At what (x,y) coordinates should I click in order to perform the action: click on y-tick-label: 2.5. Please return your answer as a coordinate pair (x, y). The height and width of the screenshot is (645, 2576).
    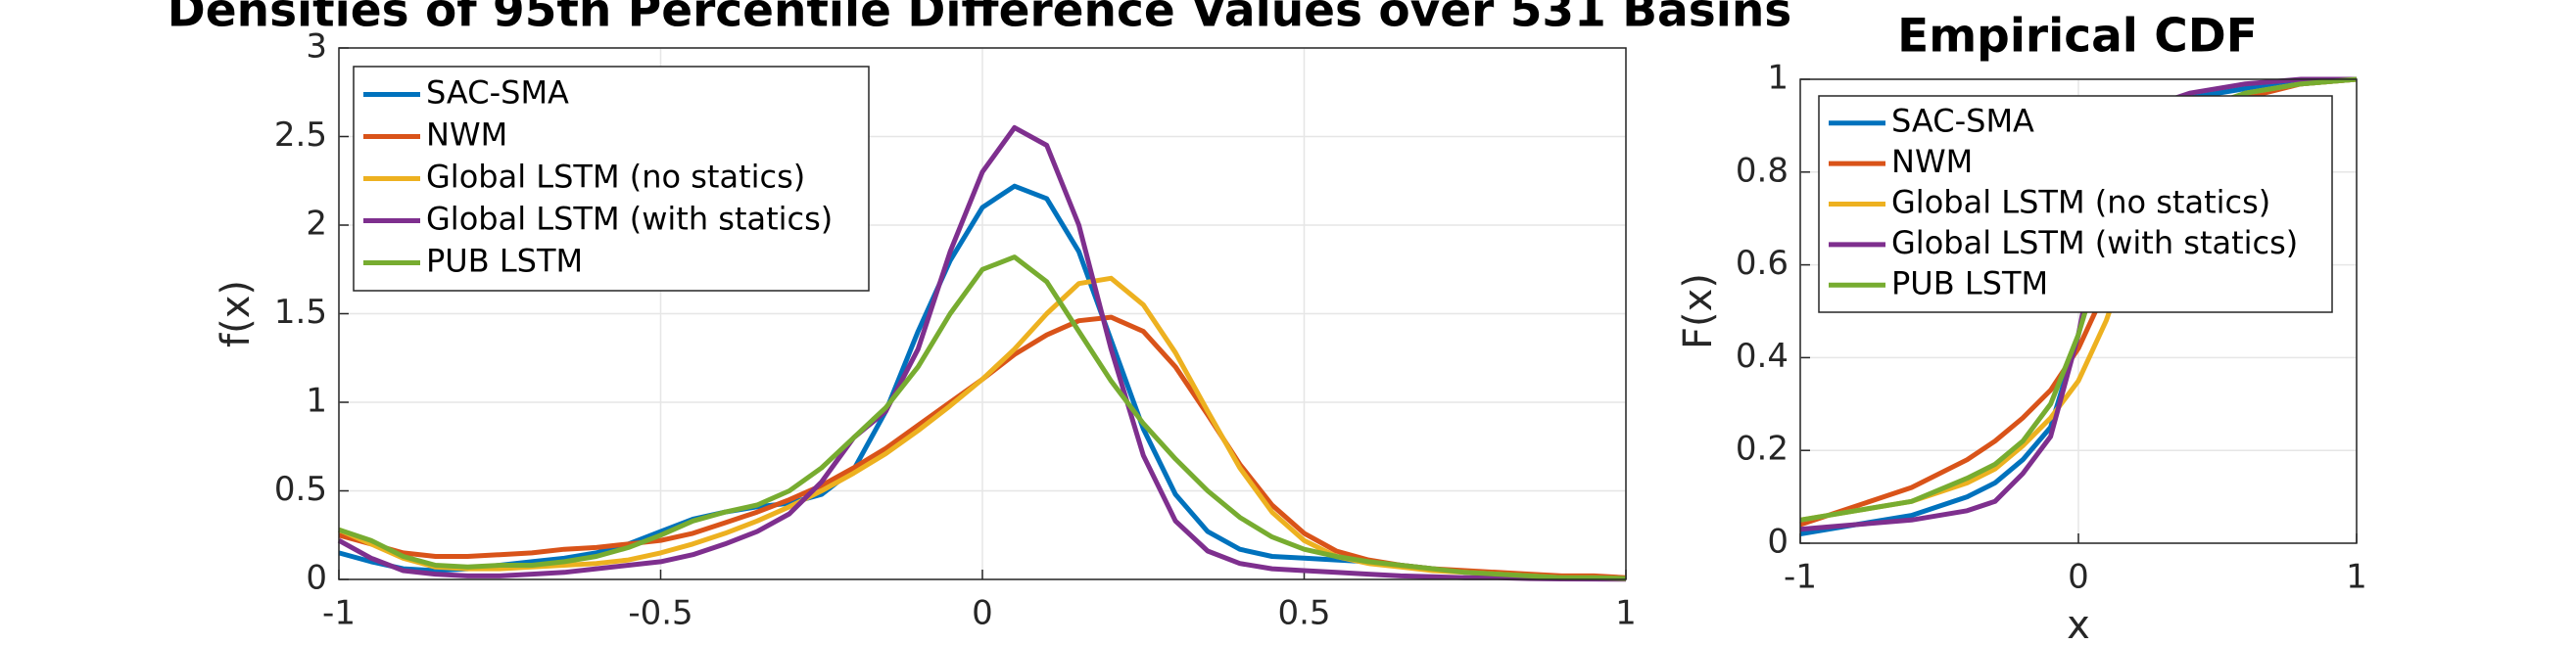
    Looking at the image, I should click on (301, 135).